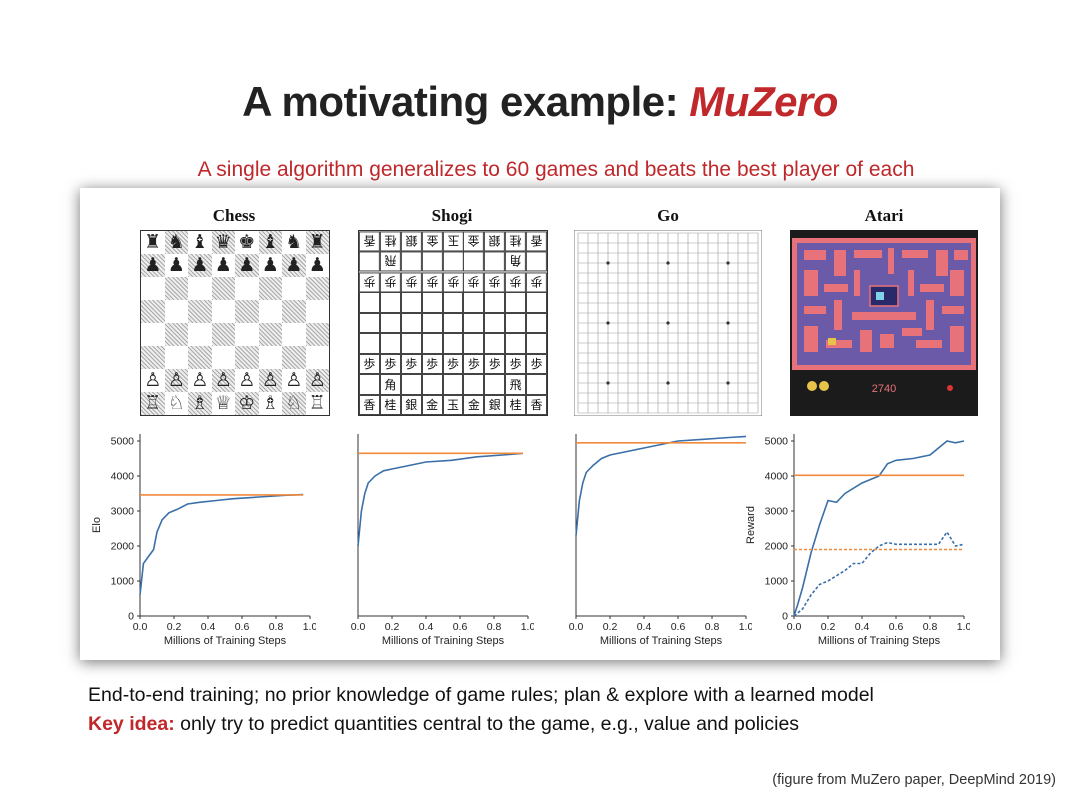 The width and height of the screenshot is (1080, 810). I want to click on atari-score: 2740, so click(884, 389).